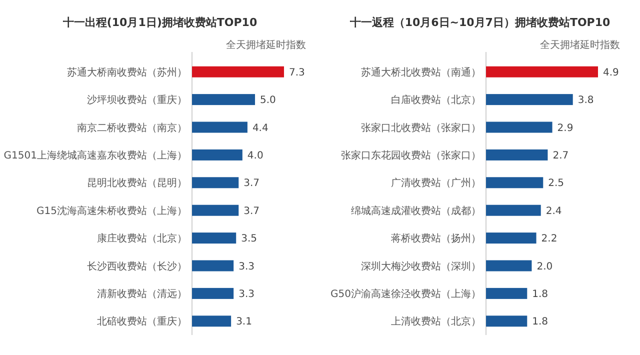 The height and width of the screenshot is (355, 640). I want to click on chart-title: 十一返程（10月6日~10月7日）拥堵收费站TOP10, so click(479, 22).